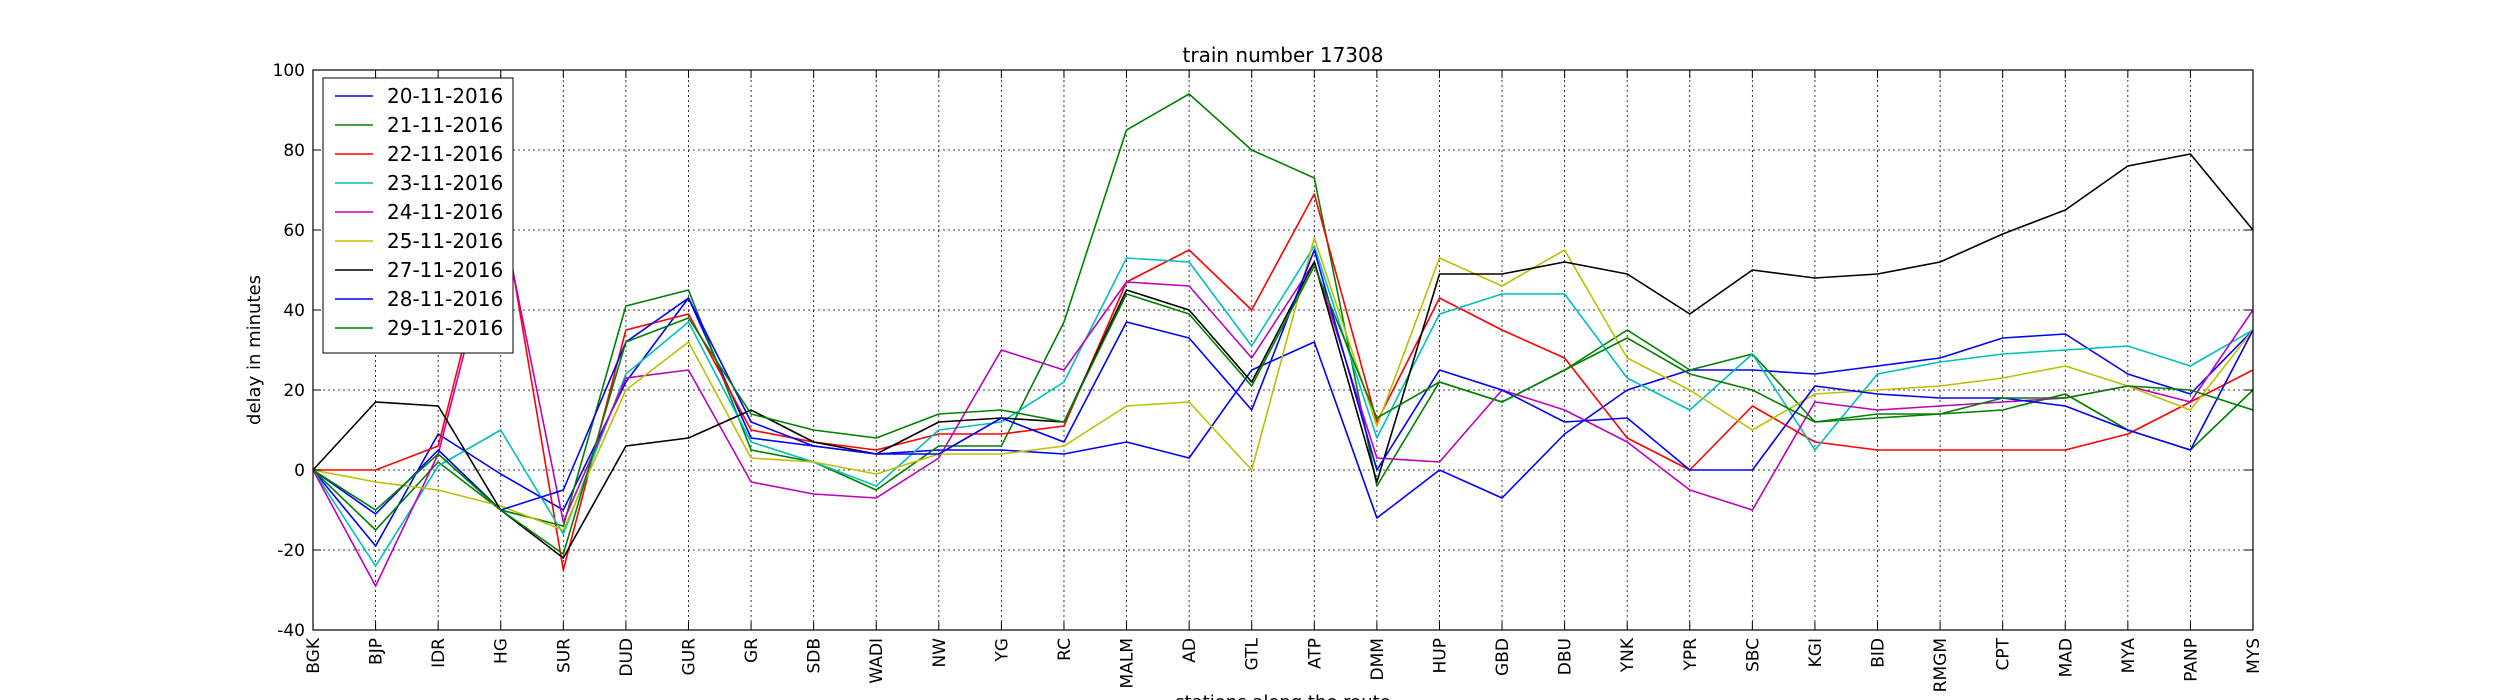 The width and height of the screenshot is (2500, 700). Describe the element at coordinates (627, 657) in the screenshot. I see `x-tick-label-dud: DUD` at that location.